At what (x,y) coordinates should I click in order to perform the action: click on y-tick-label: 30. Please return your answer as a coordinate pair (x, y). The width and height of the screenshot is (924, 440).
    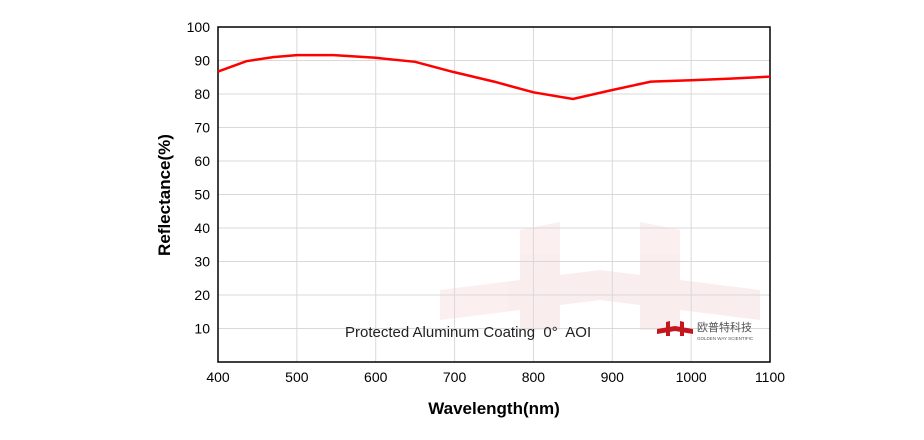
    Looking at the image, I should click on (202, 262).